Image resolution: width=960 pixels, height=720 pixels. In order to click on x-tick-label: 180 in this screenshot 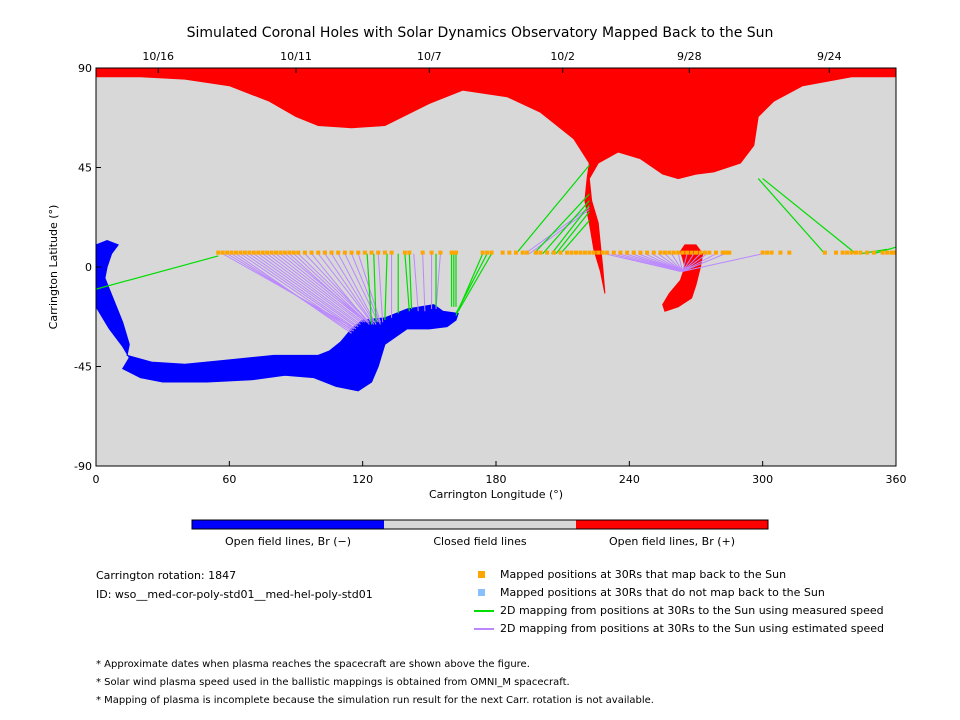, I will do `click(496, 479)`.